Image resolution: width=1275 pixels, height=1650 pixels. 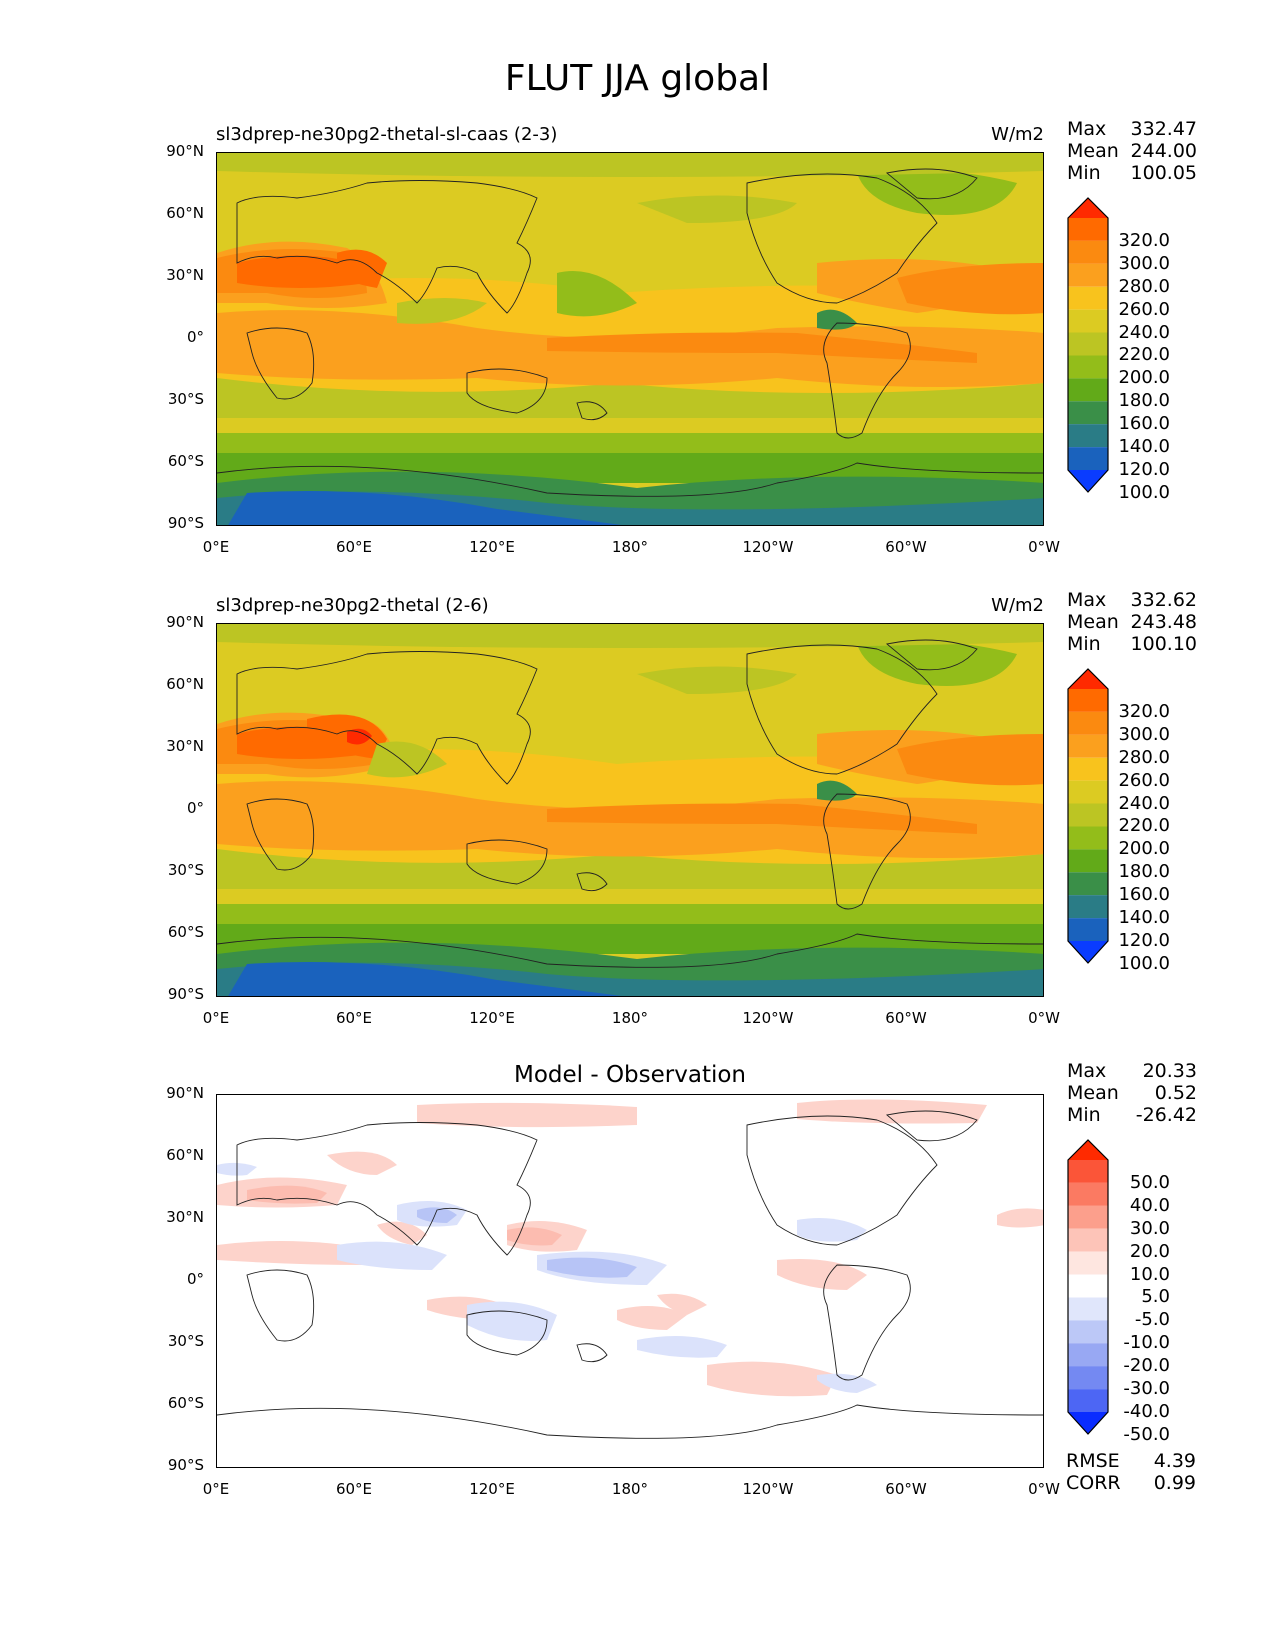 What do you see at coordinates (906, 547) in the screenshot?
I see `x-tick-label: 60°W` at bounding box center [906, 547].